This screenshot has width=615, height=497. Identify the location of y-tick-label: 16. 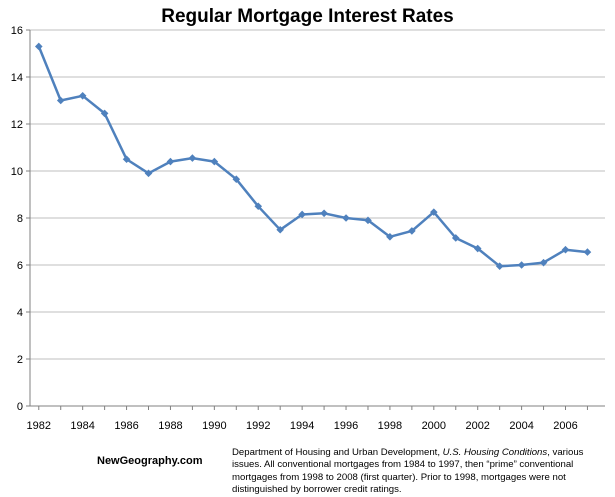
(17, 31).